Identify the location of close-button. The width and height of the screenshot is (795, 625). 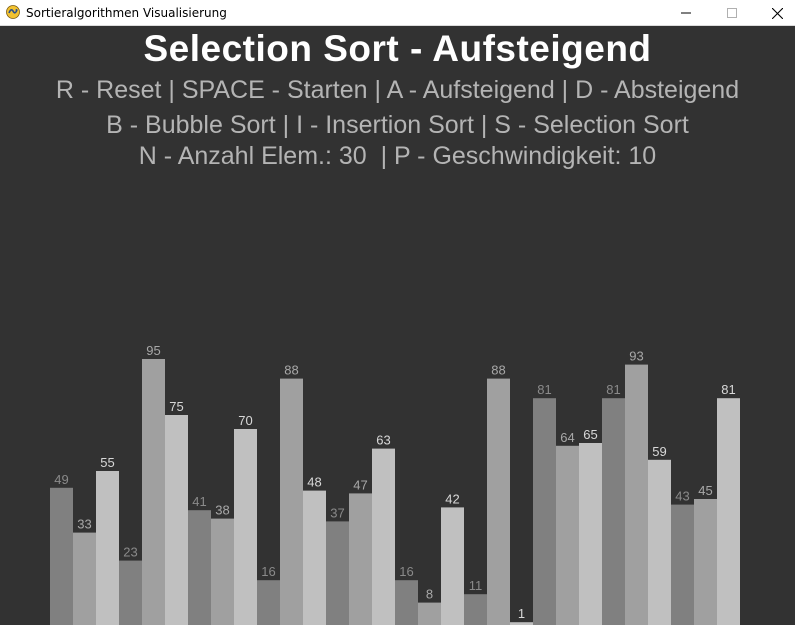
(774, 13).